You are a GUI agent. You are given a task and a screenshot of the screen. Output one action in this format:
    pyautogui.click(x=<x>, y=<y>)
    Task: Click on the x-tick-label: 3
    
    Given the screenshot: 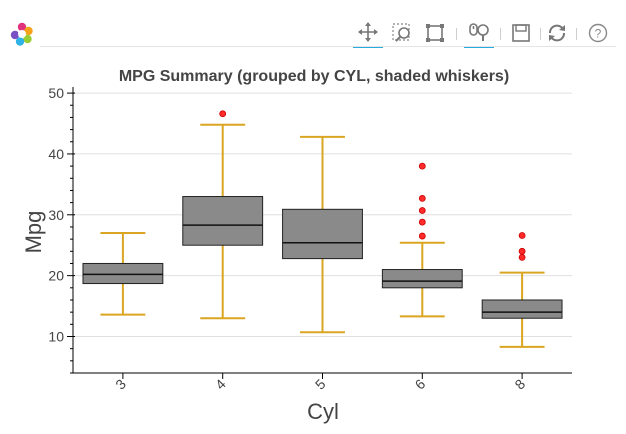 What is the action you would take?
    pyautogui.click(x=120, y=384)
    